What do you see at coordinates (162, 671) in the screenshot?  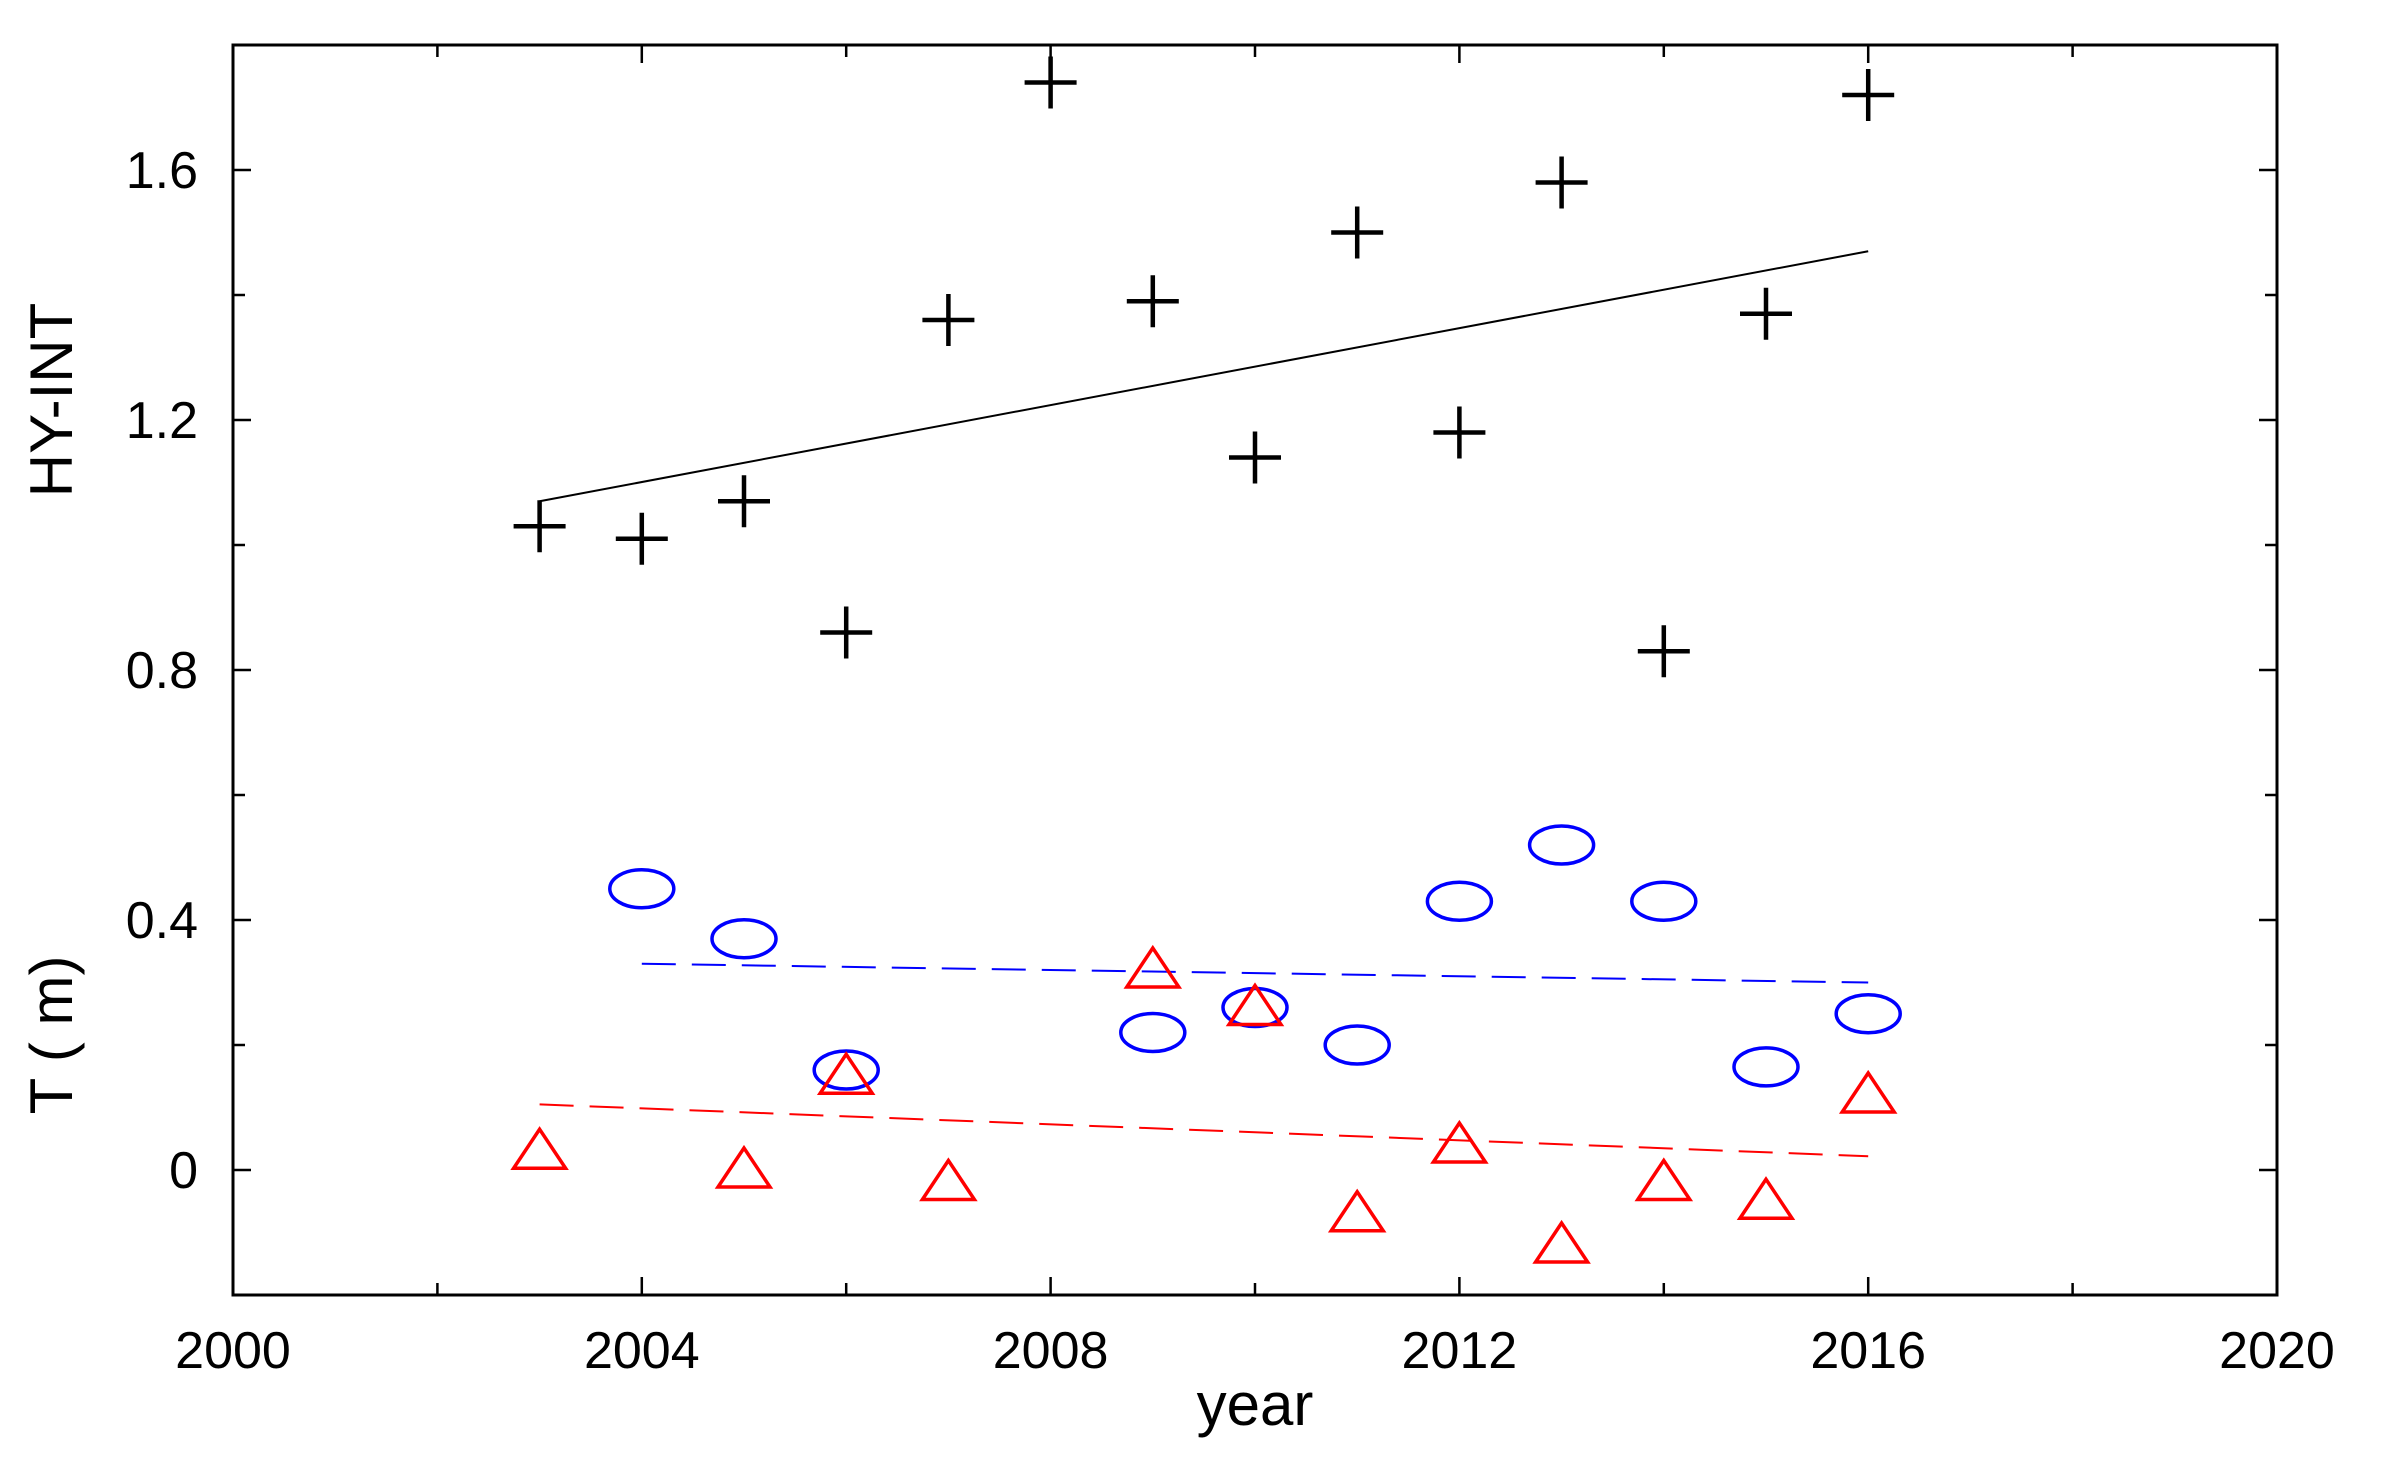 I see `y-tick-label: 0.8` at bounding box center [162, 671].